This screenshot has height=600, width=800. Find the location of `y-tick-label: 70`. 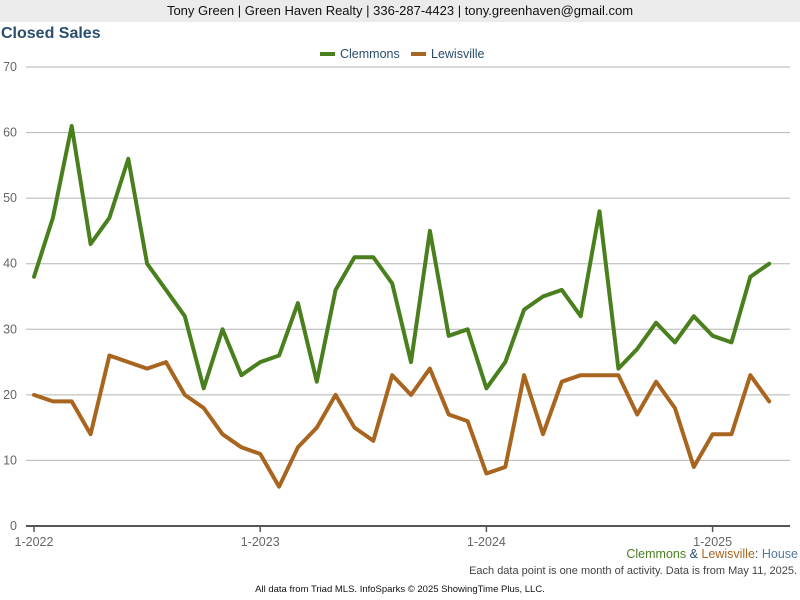

y-tick-label: 70 is located at coordinates (10, 67).